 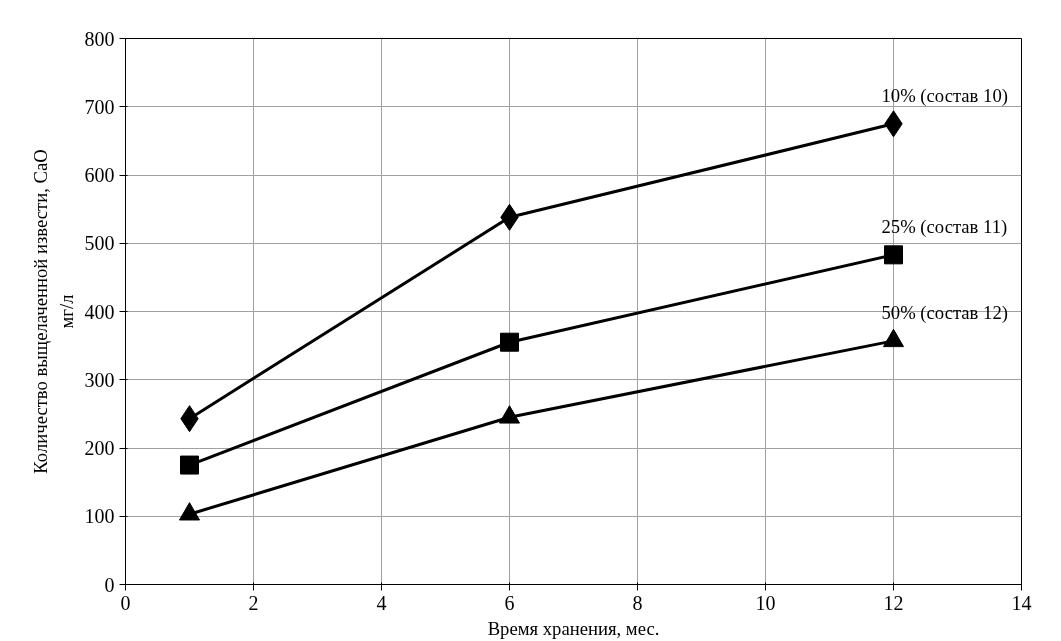 What do you see at coordinates (109, 584) in the screenshot?
I see `y-tick-label: 0` at bounding box center [109, 584].